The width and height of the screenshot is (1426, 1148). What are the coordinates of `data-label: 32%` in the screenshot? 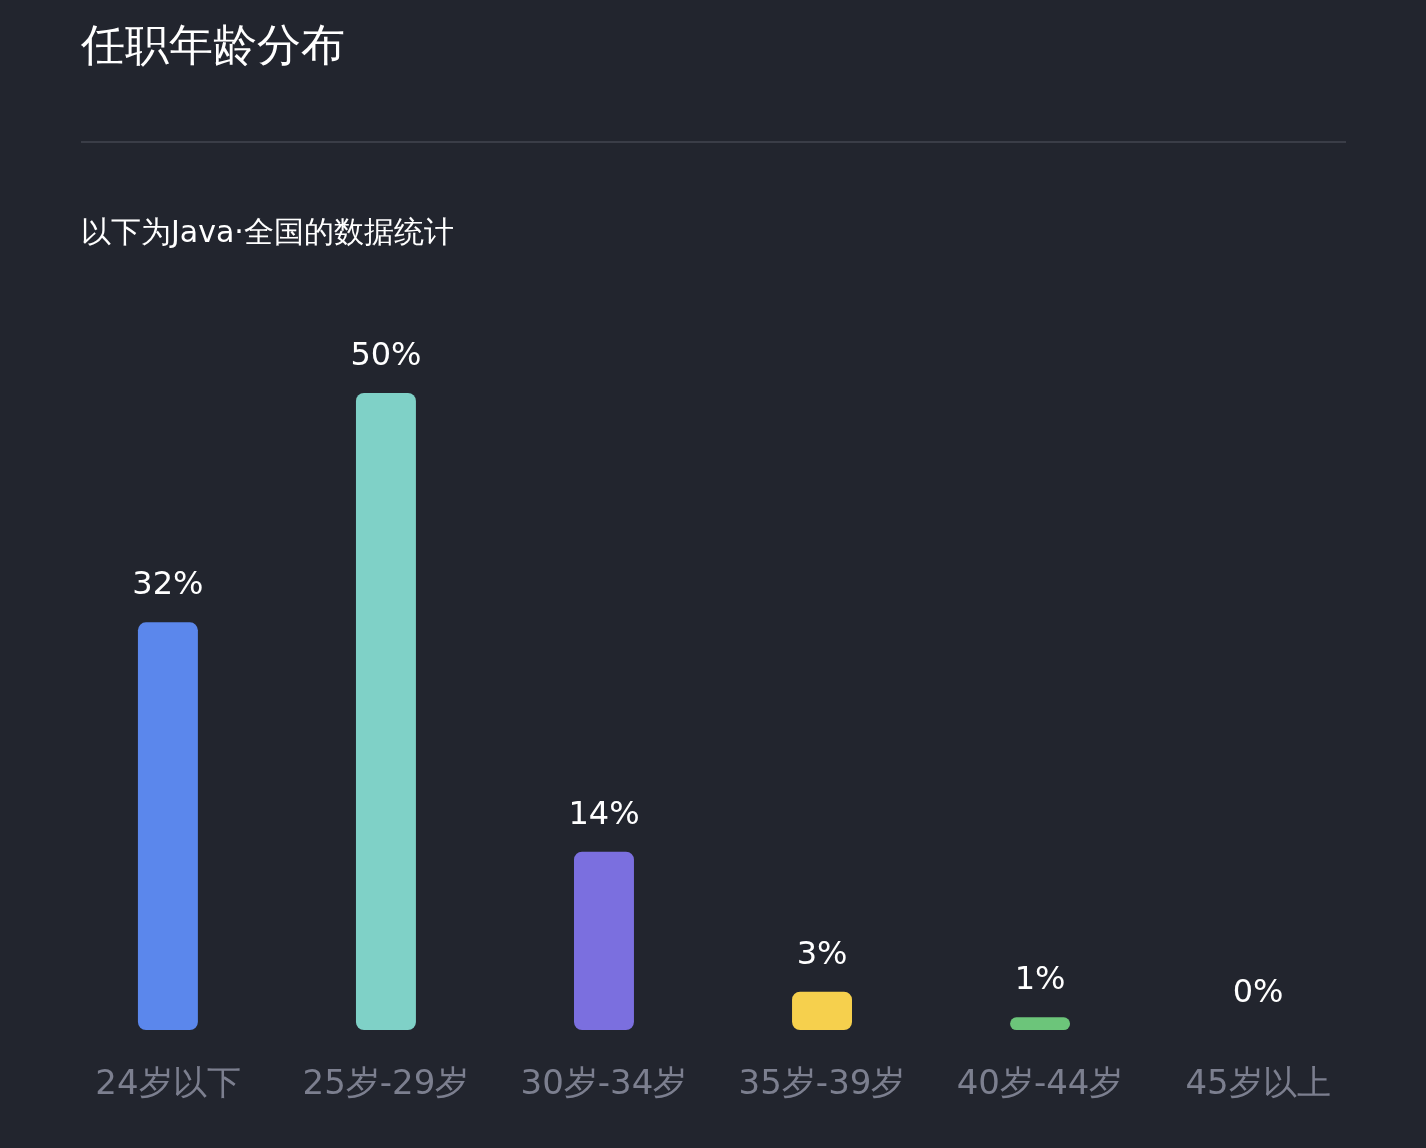 It's located at (168, 583).